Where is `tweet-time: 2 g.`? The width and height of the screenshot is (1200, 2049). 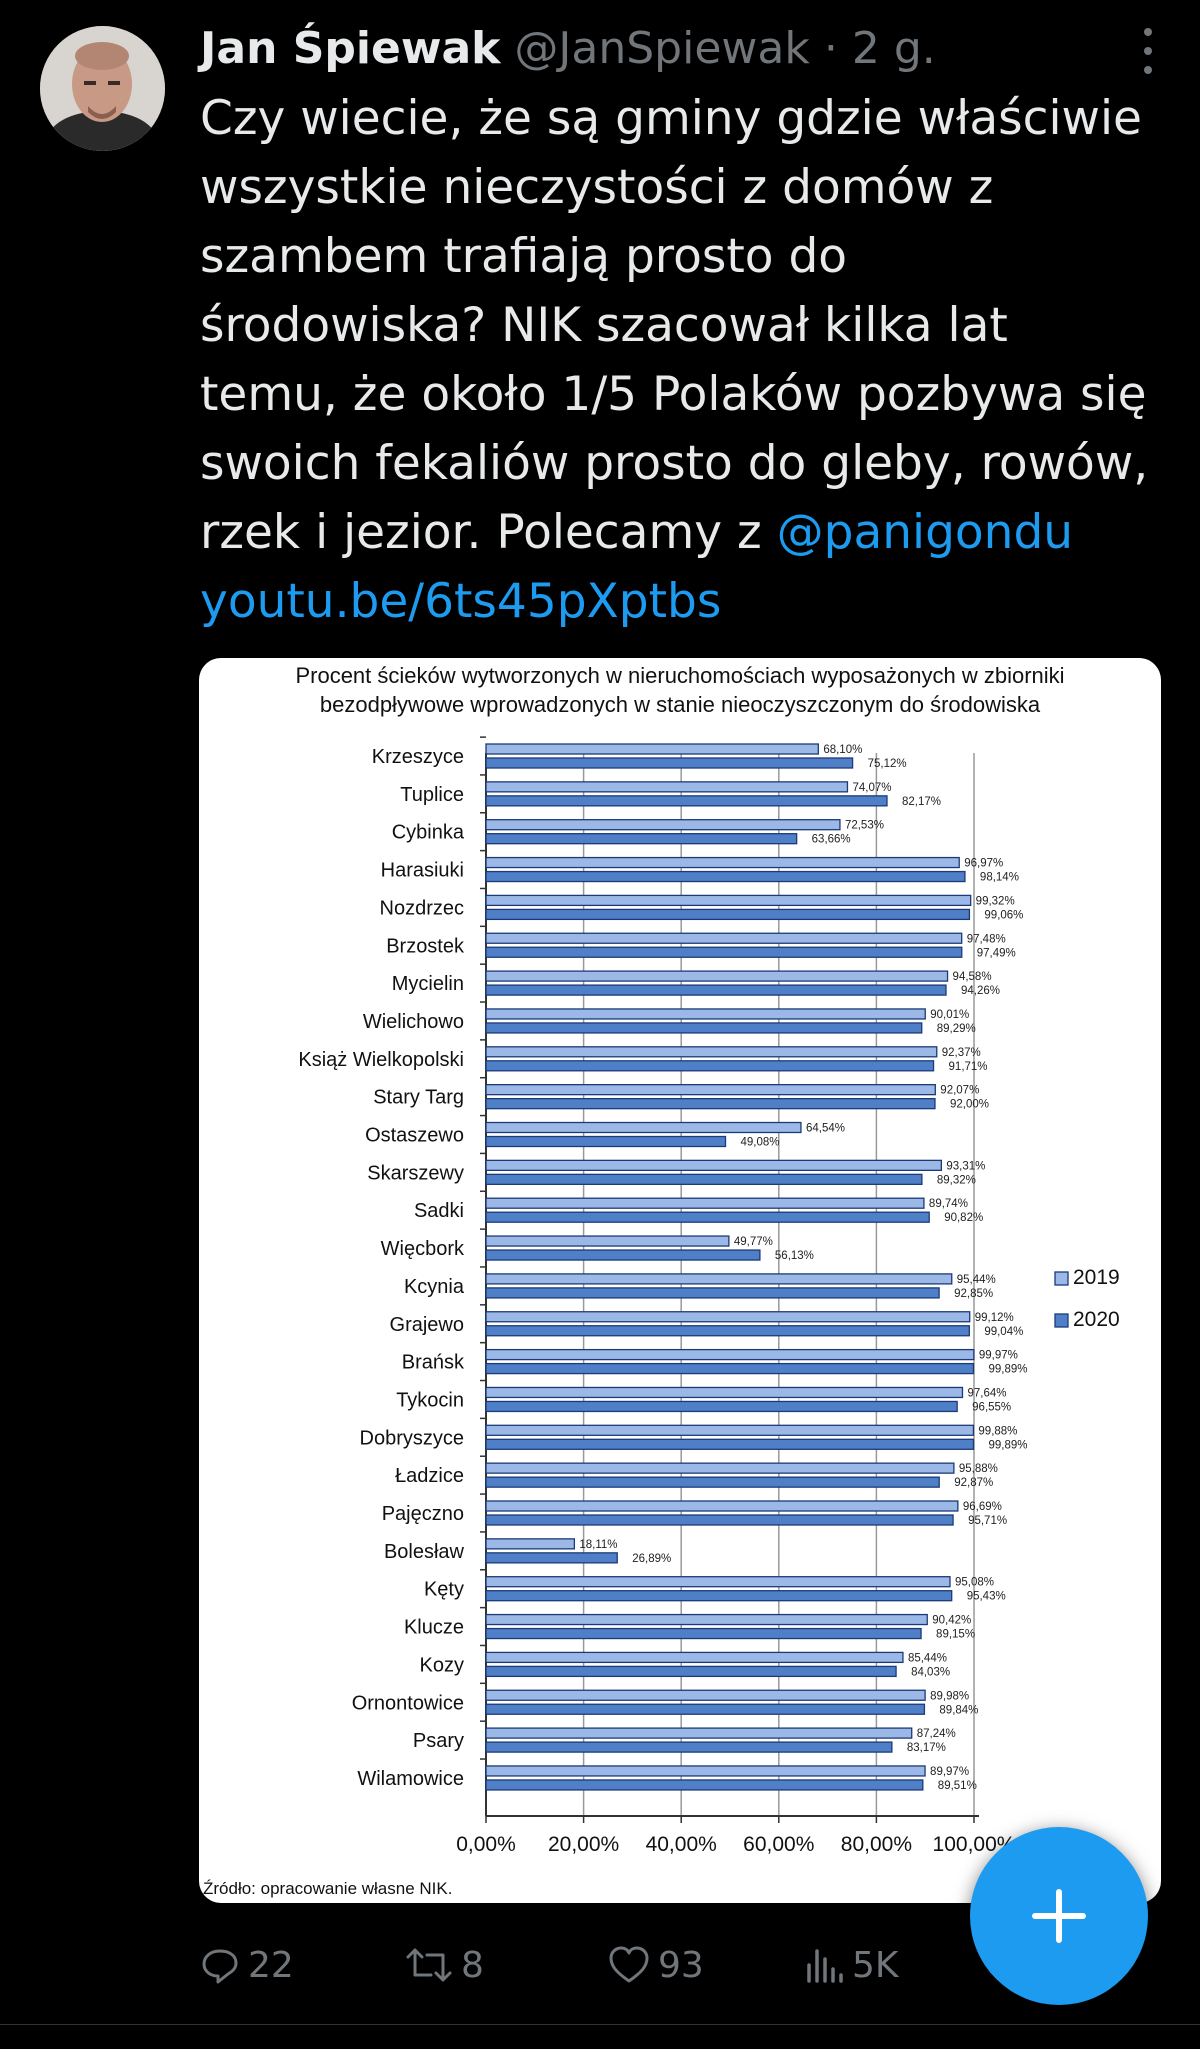 tweet-time: 2 g. is located at coordinates (893, 48).